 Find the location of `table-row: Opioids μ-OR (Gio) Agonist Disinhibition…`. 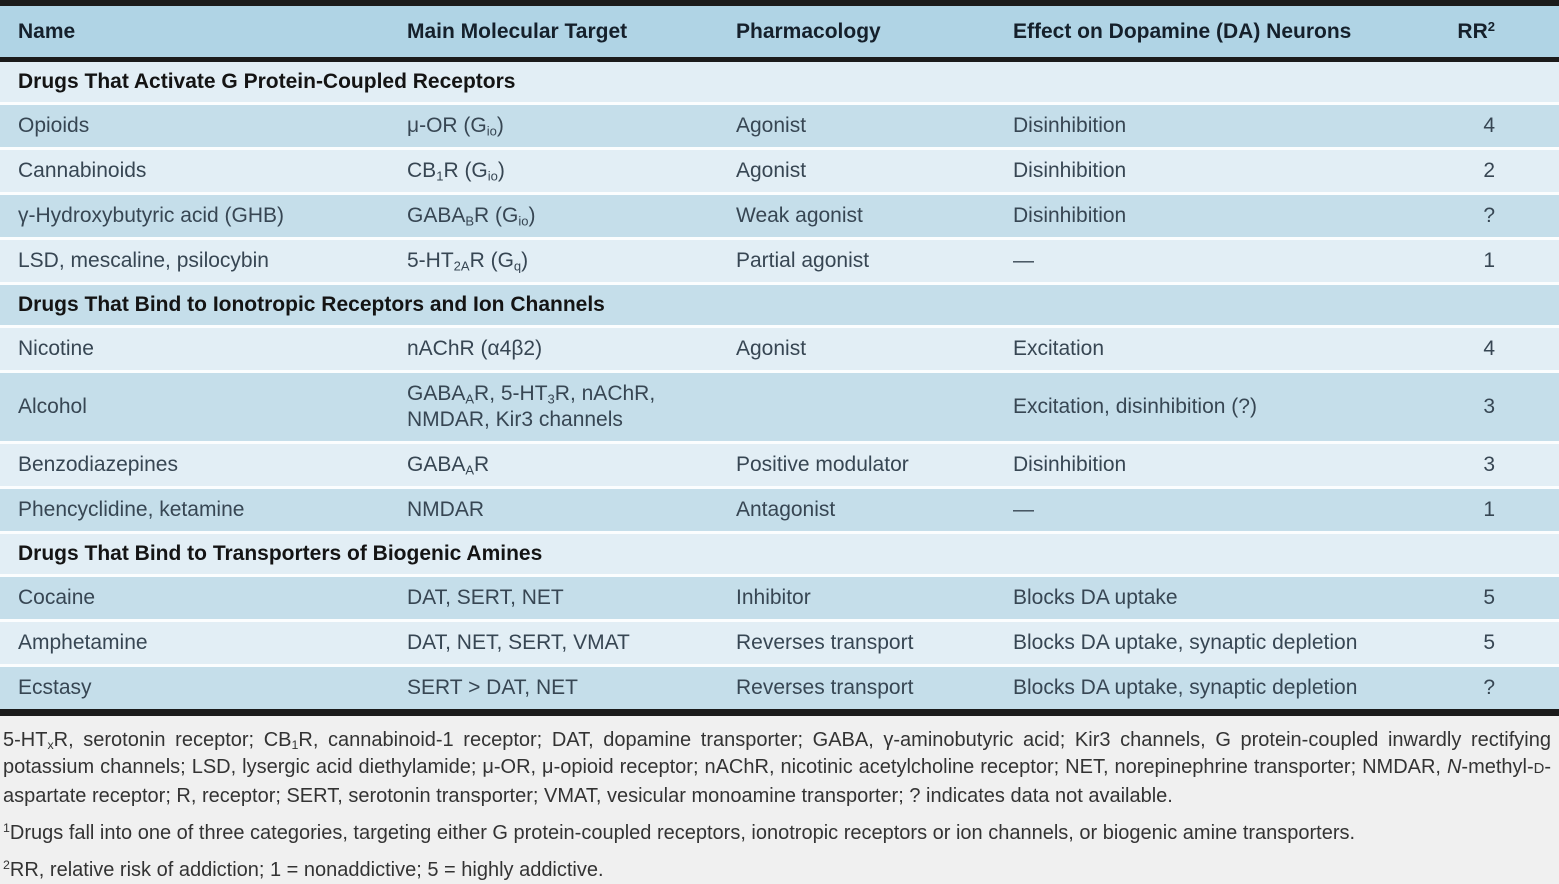

table-row: Opioids μ-OR (Gio) Agonist Disinhibition… is located at coordinates (779, 127).